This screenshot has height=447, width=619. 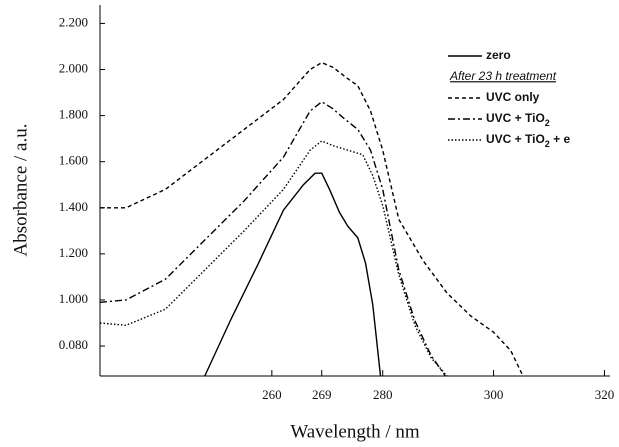 What do you see at coordinates (503, 76) in the screenshot?
I see `legend-title: After 23 h treatment` at bounding box center [503, 76].